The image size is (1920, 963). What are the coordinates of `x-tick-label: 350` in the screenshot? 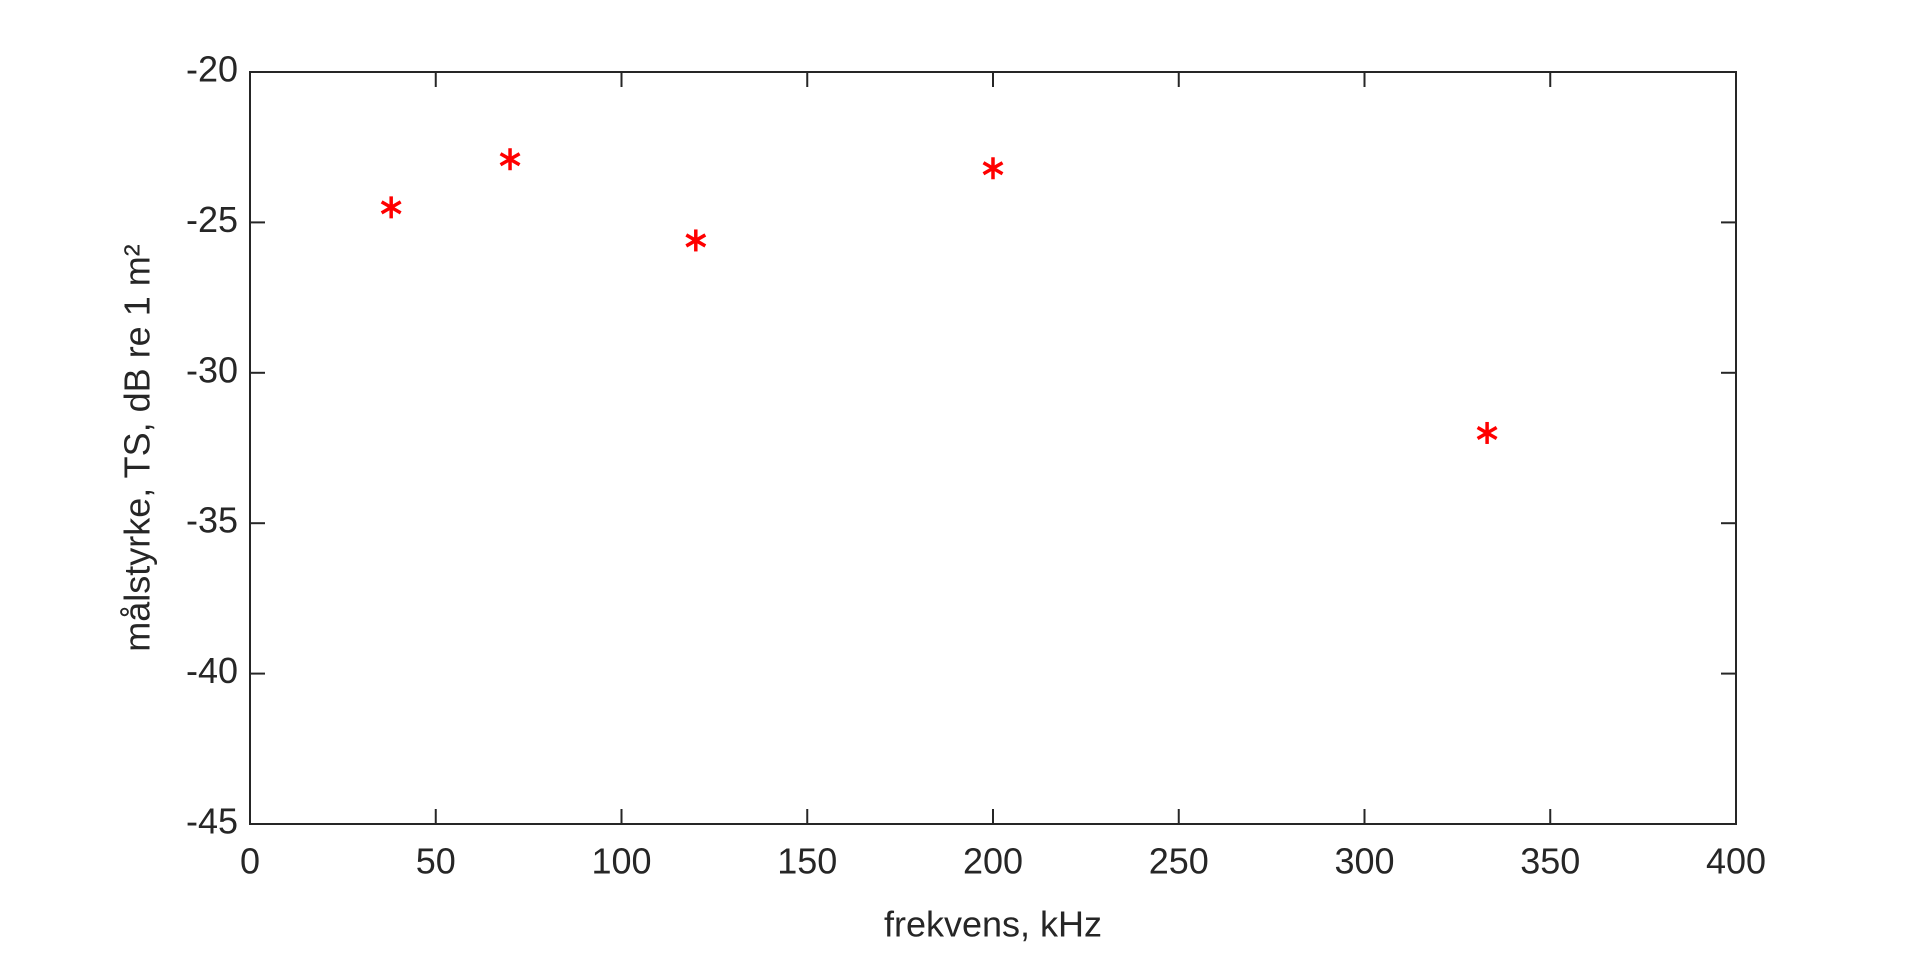 It's located at (1550, 861).